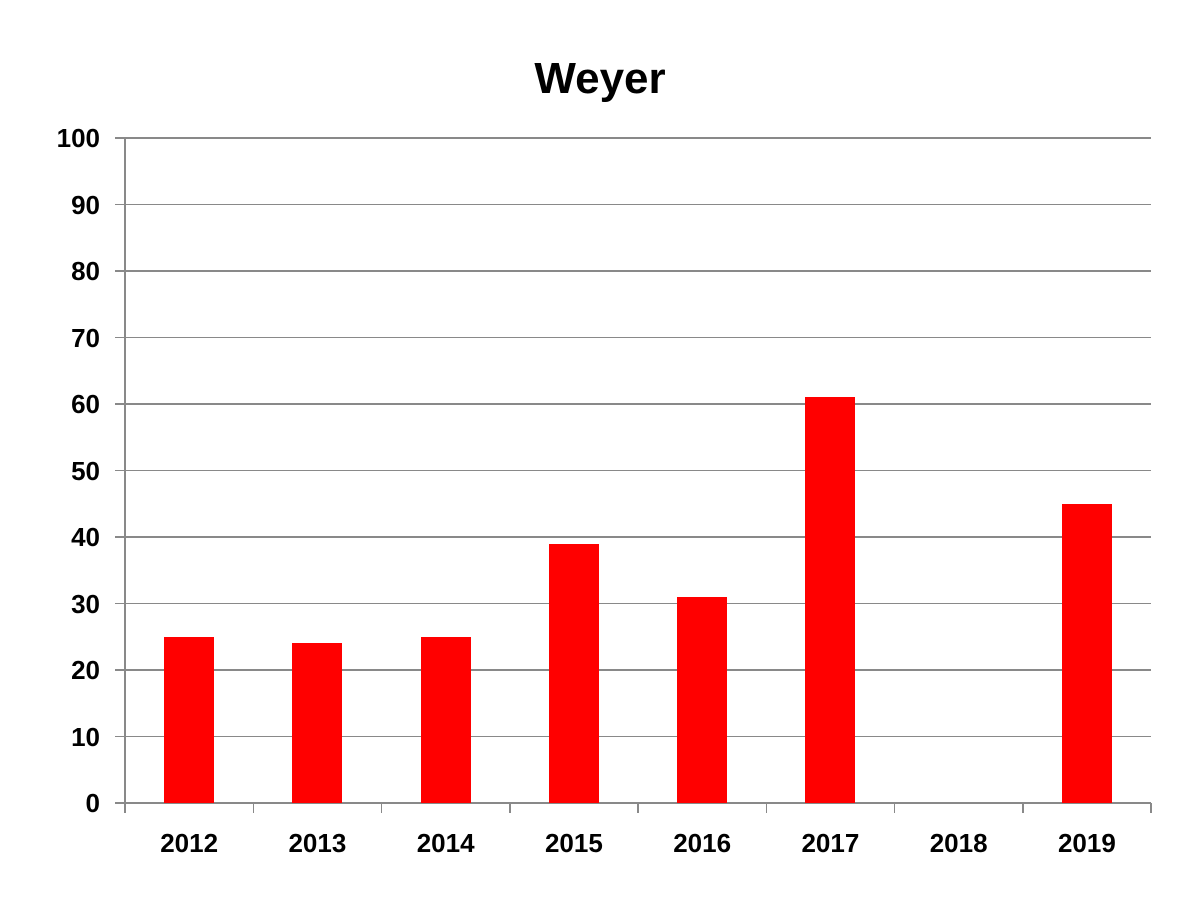 The height and width of the screenshot is (900, 1200). Describe the element at coordinates (85, 603) in the screenshot. I see `y-tick-label: 30` at that location.